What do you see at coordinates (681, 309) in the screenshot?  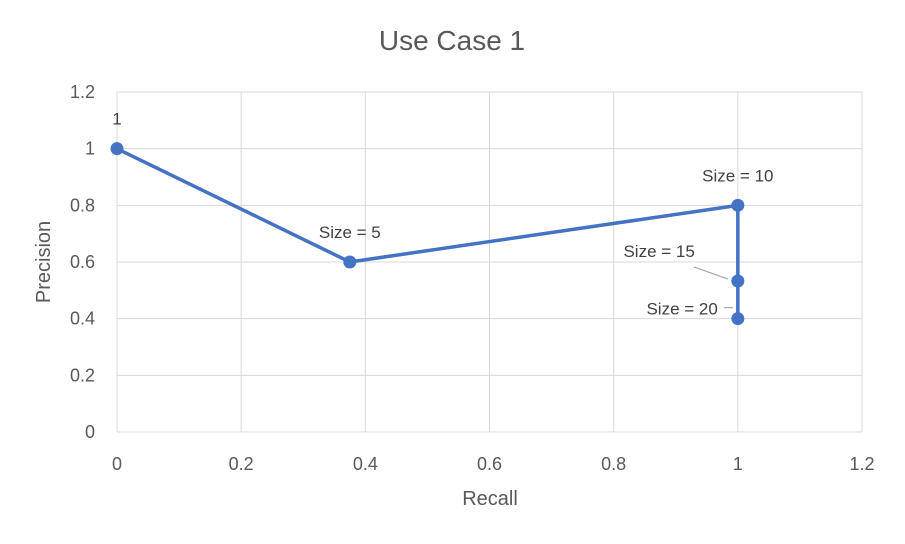 I see `data-label: Size = 20` at bounding box center [681, 309].